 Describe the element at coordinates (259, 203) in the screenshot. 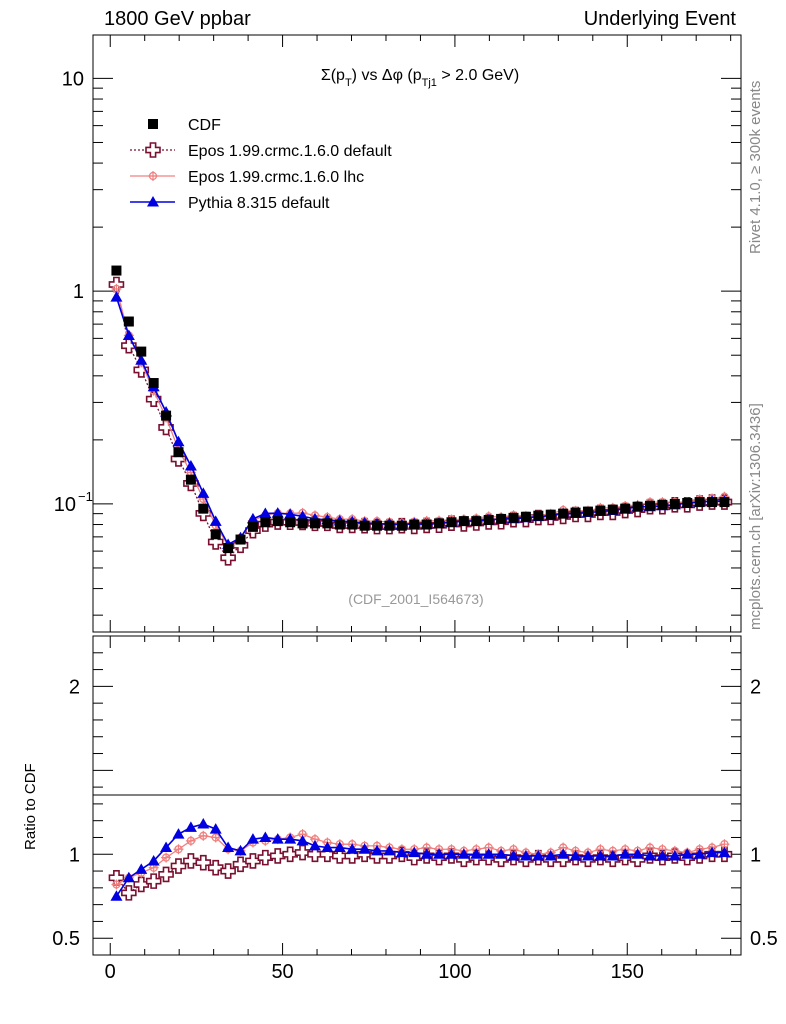

I see `legend-label-pythia: Pythia 8.315 default` at that location.